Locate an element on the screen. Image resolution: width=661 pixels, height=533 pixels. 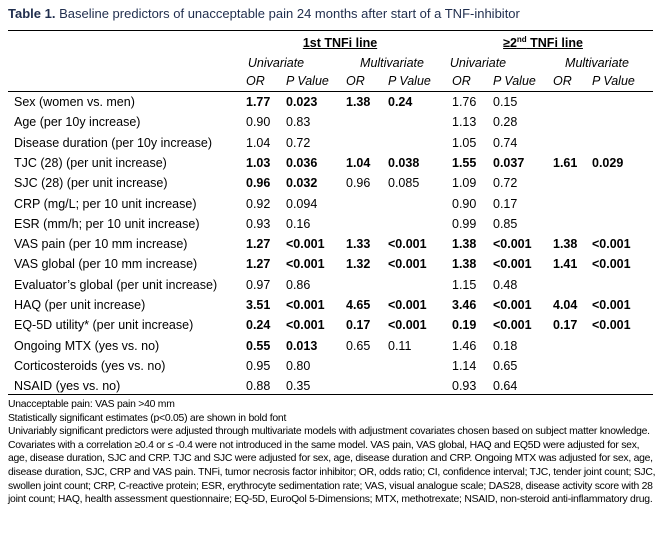
cell: 1.33 is located at coordinates (358, 244).